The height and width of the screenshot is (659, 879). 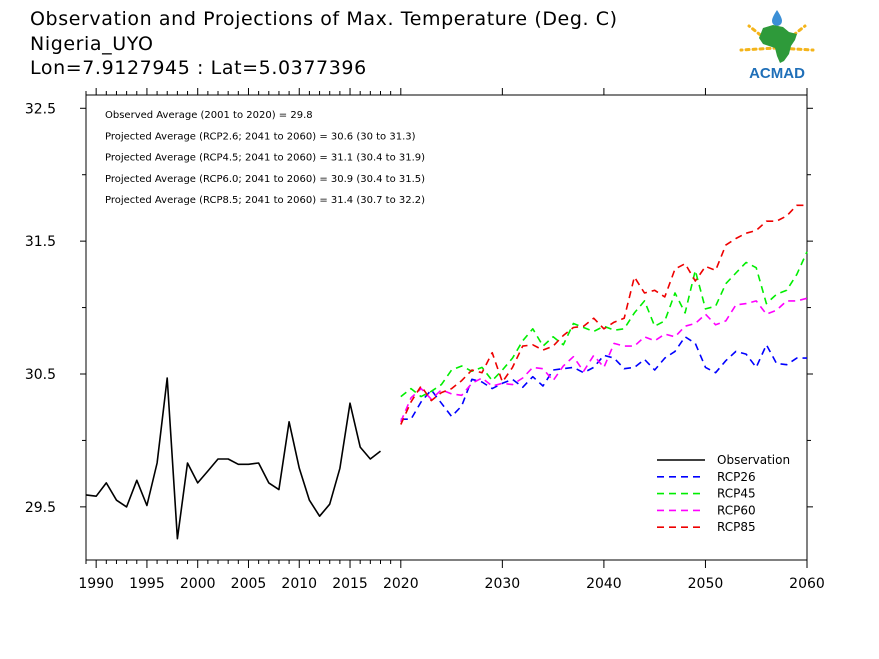 I want to click on average-annotation-1: Observed Average (2001 to 2020) = 29.8, so click(x=209, y=115).